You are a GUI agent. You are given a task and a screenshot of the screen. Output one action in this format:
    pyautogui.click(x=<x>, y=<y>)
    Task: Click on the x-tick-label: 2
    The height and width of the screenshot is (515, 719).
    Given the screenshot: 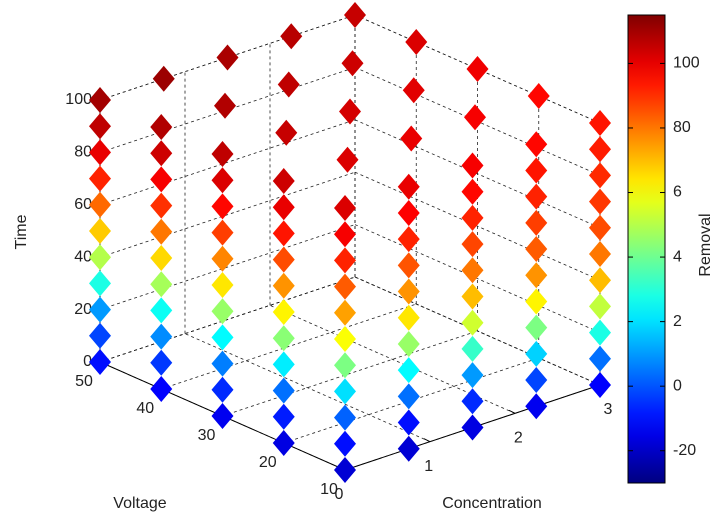 What is the action you would take?
    pyautogui.click(x=518, y=438)
    